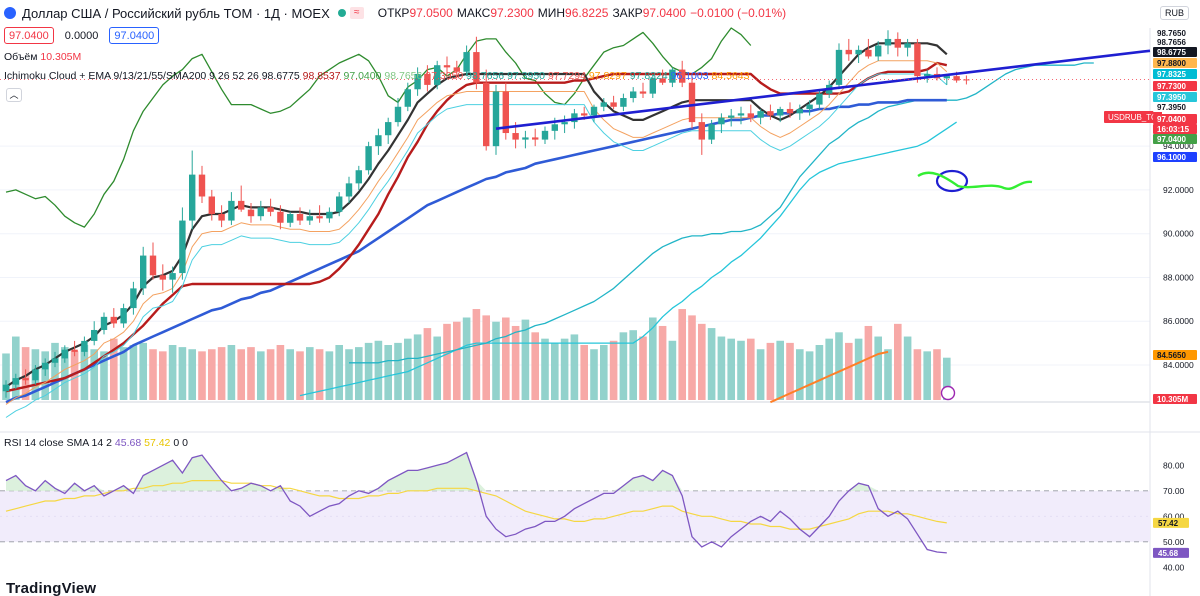  I want to click on open-label: ОТКР, so click(393, 13).